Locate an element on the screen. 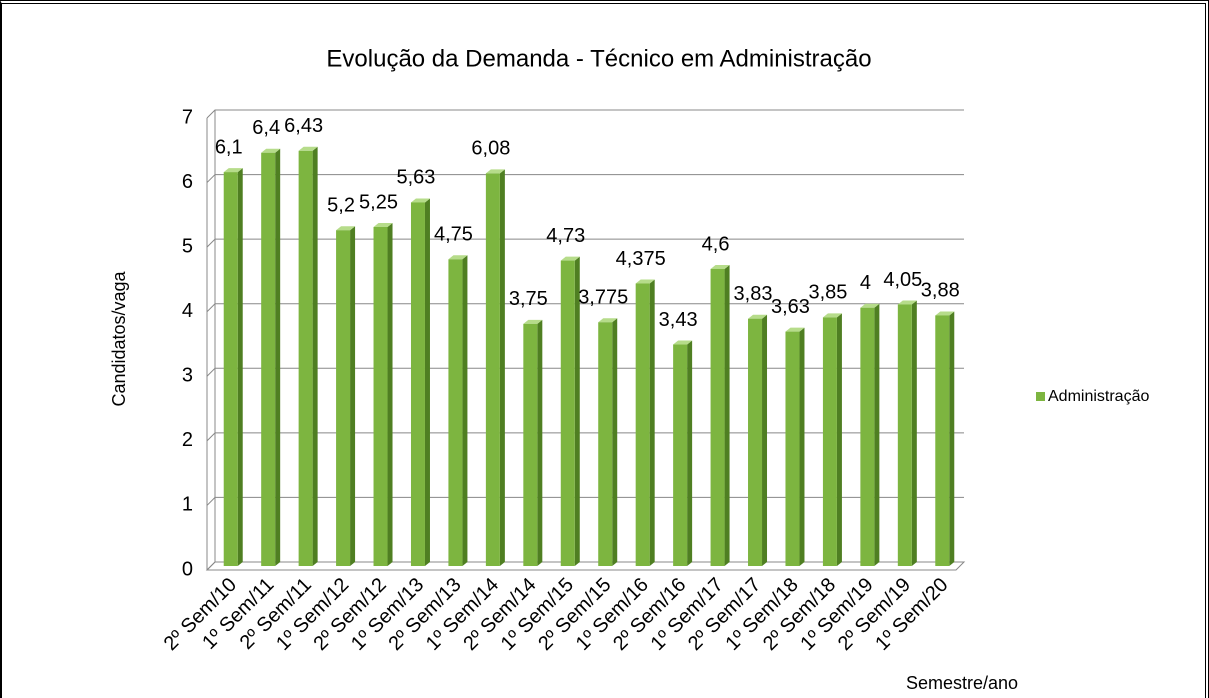  y-tick-label: 2 is located at coordinates (187, 440).